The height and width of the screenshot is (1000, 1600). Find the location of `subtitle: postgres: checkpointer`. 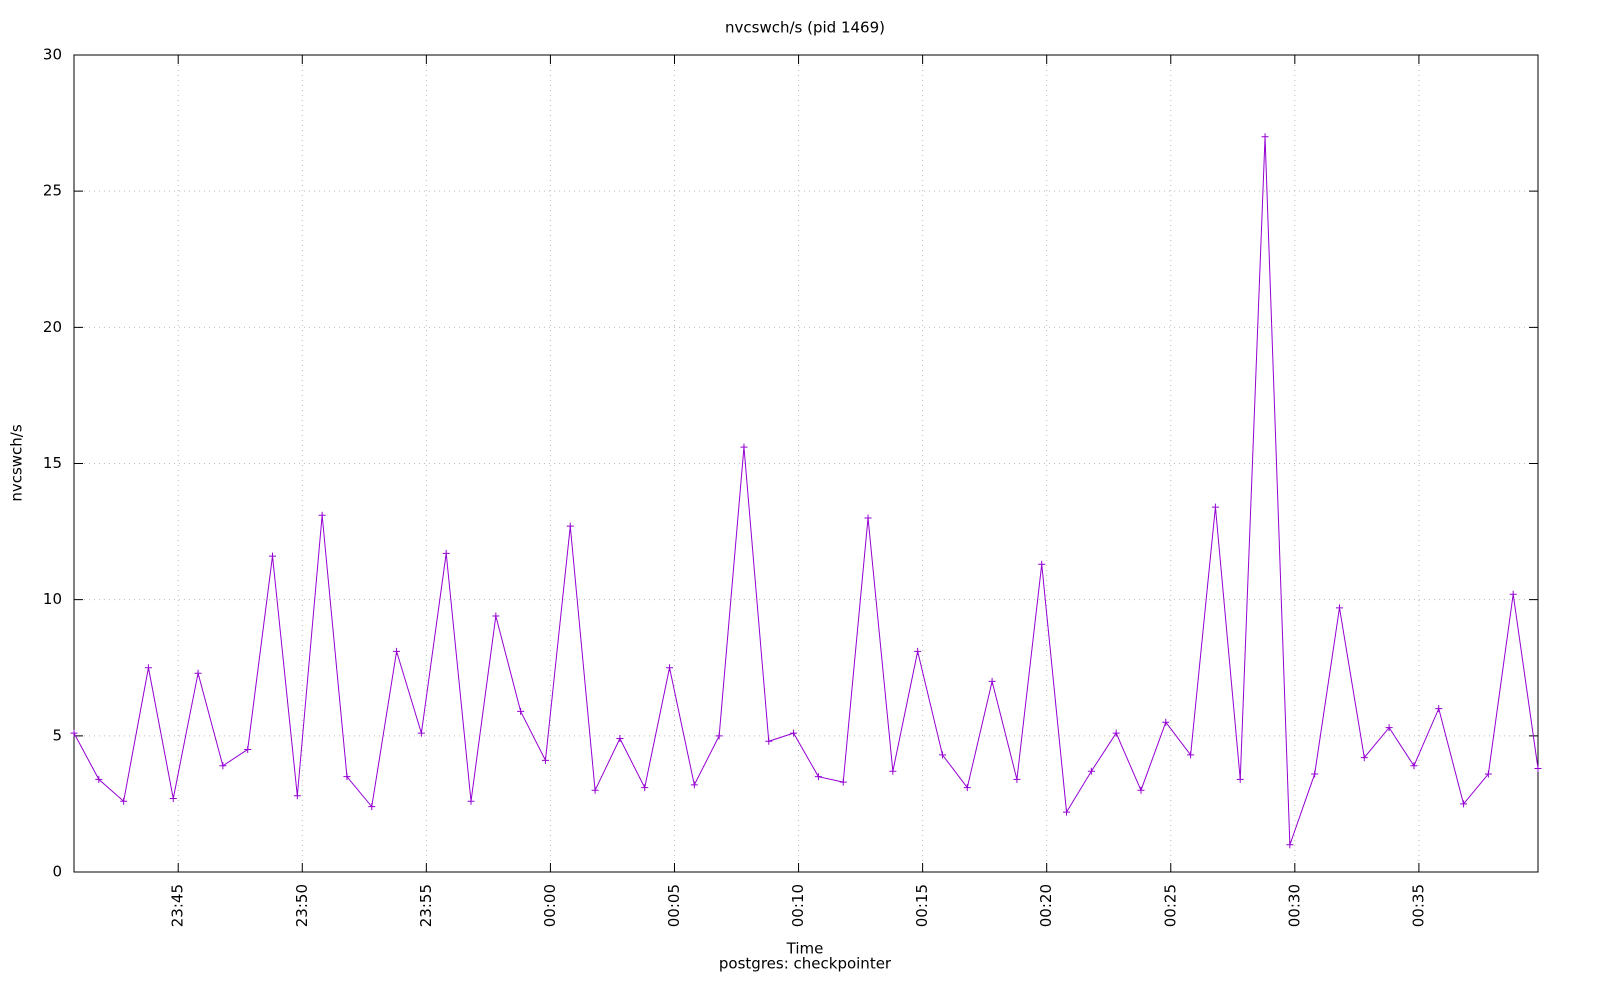

subtitle: postgres: checkpointer is located at coordinates (805, 964).